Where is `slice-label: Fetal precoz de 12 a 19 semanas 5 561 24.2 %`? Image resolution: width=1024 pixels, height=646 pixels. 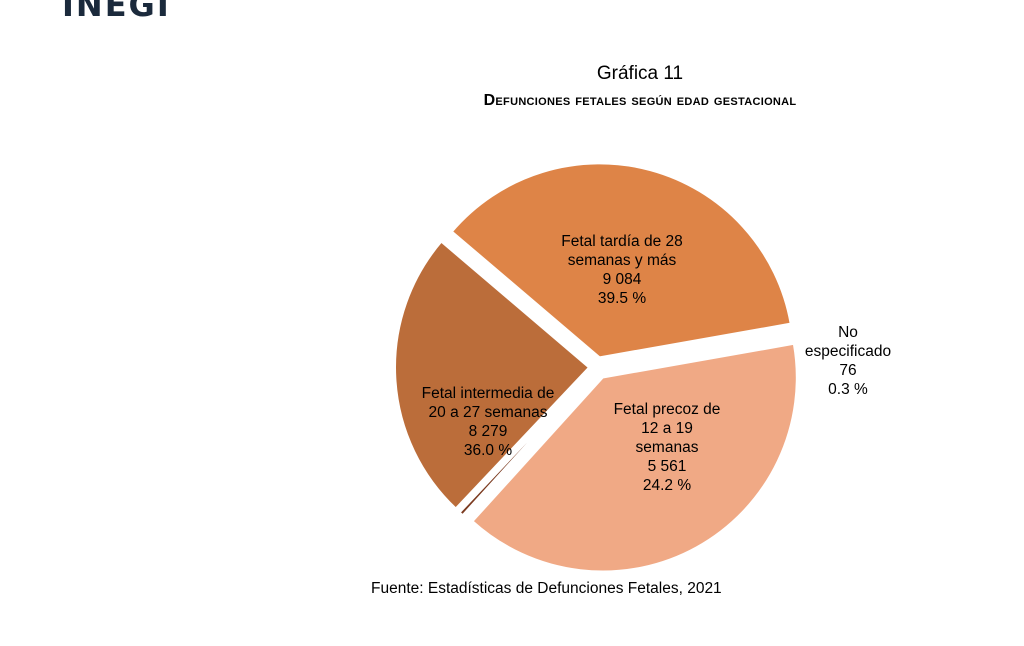
slice-label: Fetal precoz de 12 a 19 semanas 5 561 24.2 % is located at coordinates (667, 447).